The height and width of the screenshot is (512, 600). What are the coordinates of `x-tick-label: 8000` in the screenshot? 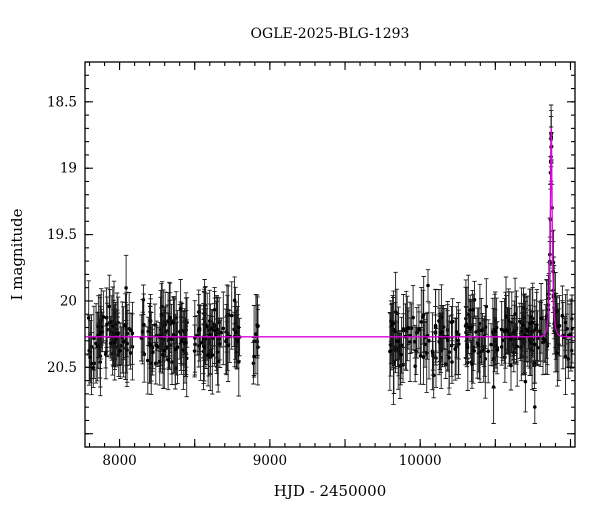 It's located at (119, 461).